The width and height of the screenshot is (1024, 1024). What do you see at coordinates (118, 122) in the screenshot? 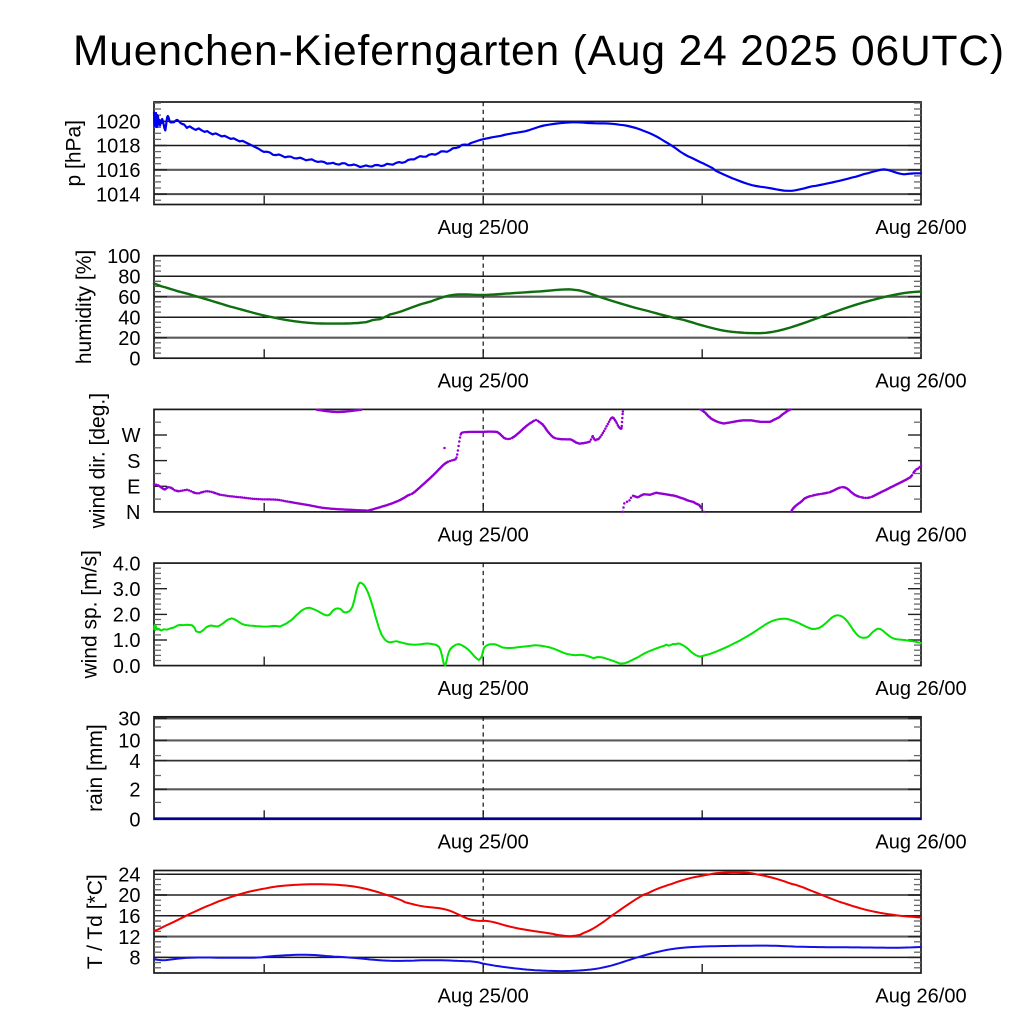
I see `svg-text: 1020` at bounding box center [118, 122].